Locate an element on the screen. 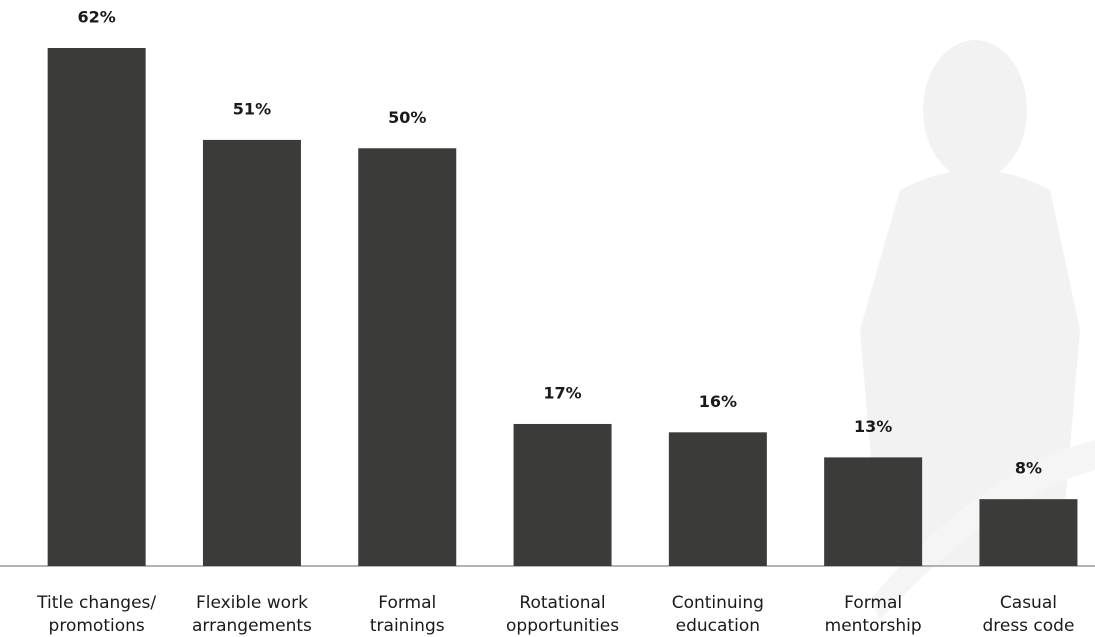 This screenshot has height=637, width=1095. x-tick-label: opportunities is located at coordinates (562, 626).